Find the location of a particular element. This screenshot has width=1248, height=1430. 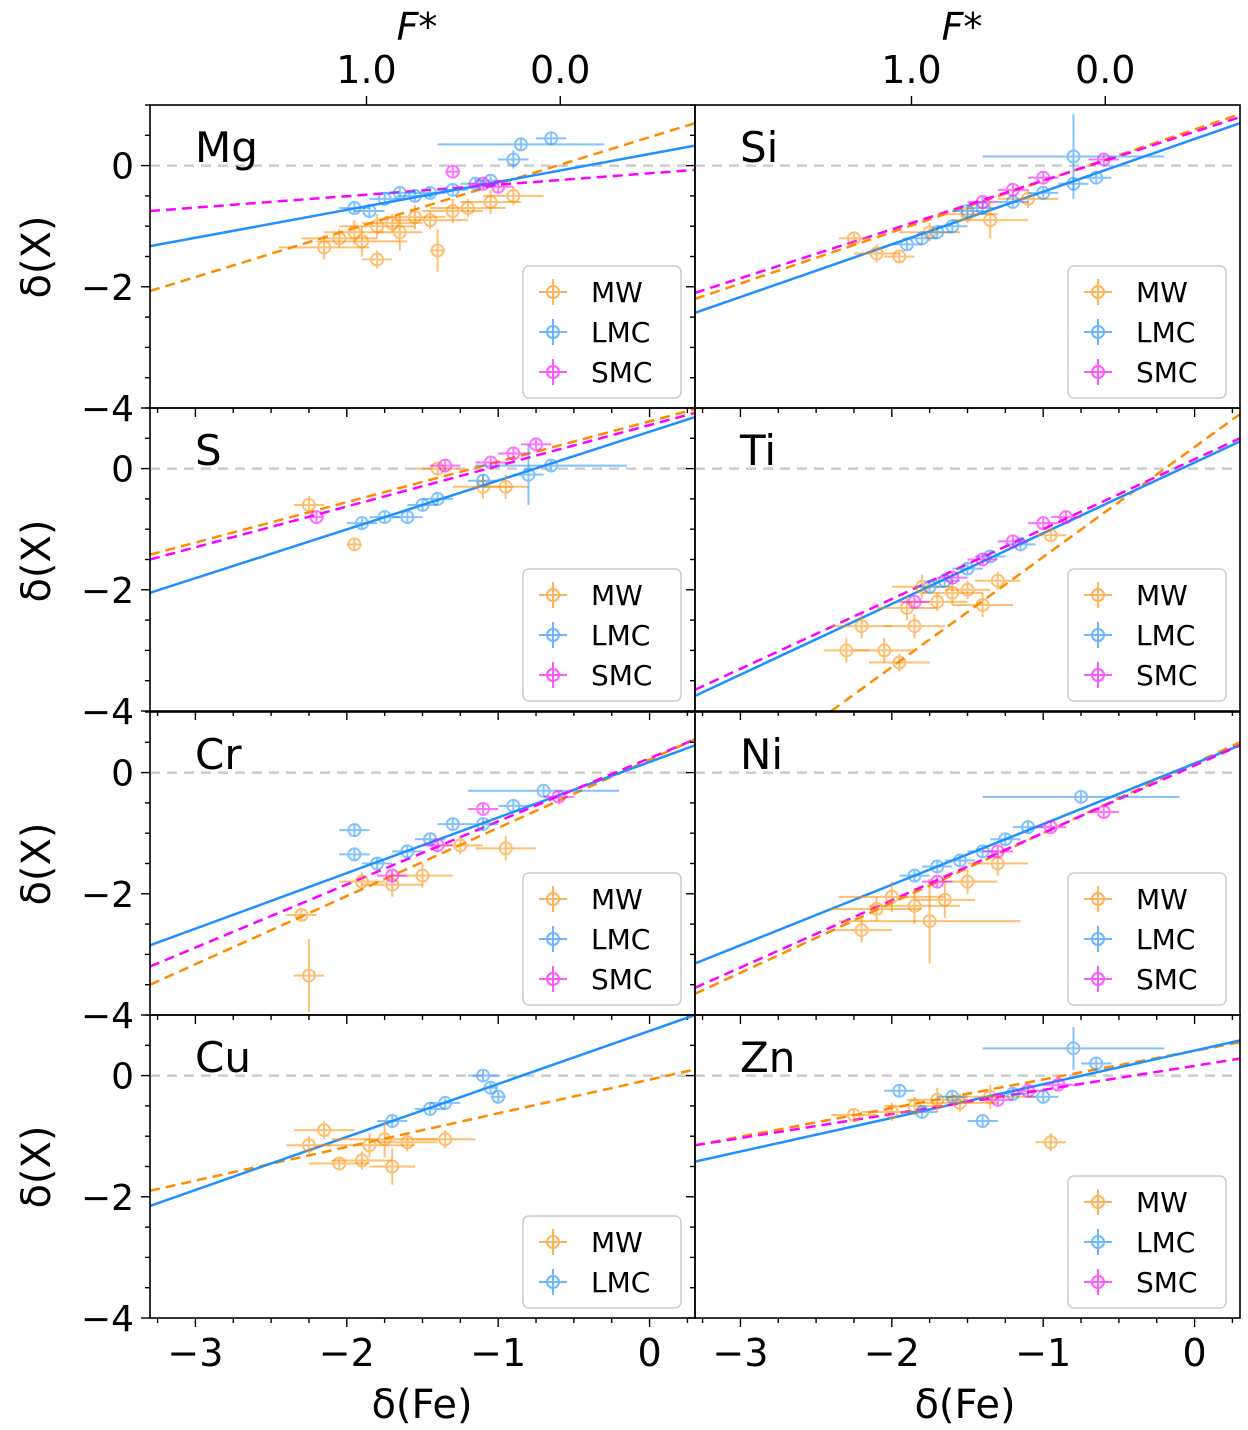

panel-ni: Ni MW LMC SMC is located at coordinates (963, 867).